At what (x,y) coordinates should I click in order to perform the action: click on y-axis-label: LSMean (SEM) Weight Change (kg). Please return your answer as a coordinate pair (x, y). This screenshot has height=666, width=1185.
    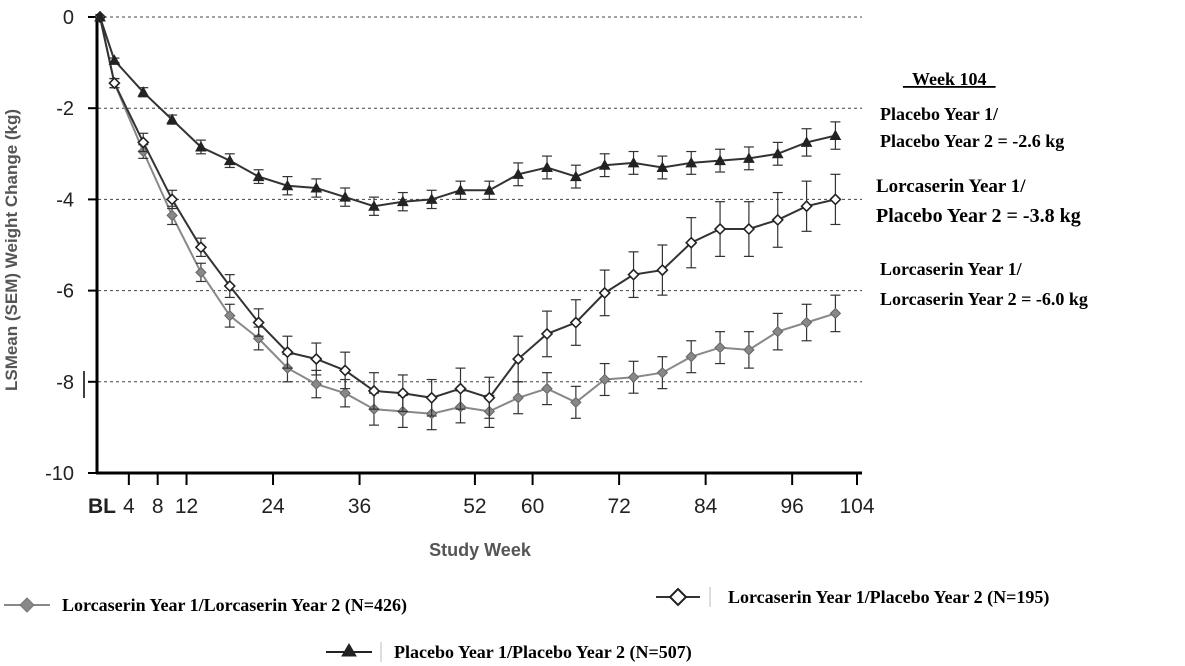
    Looking at the image, I should click on (11, 250).